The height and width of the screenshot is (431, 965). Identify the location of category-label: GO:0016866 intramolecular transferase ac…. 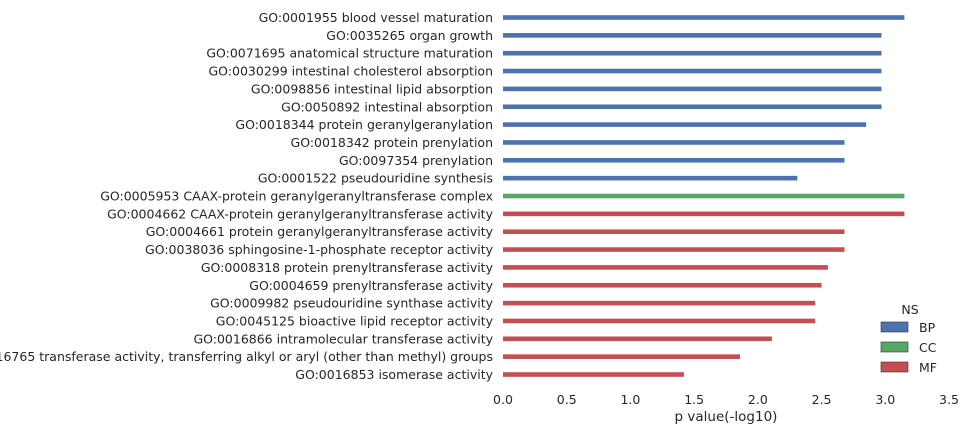
(343, 338).